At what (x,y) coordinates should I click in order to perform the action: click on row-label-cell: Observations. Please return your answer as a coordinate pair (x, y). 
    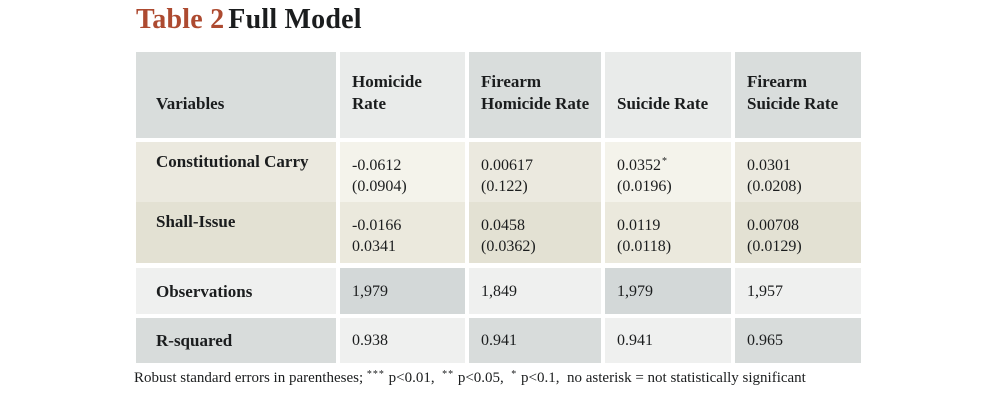
    Looking at the image, I should click on (236, 291).